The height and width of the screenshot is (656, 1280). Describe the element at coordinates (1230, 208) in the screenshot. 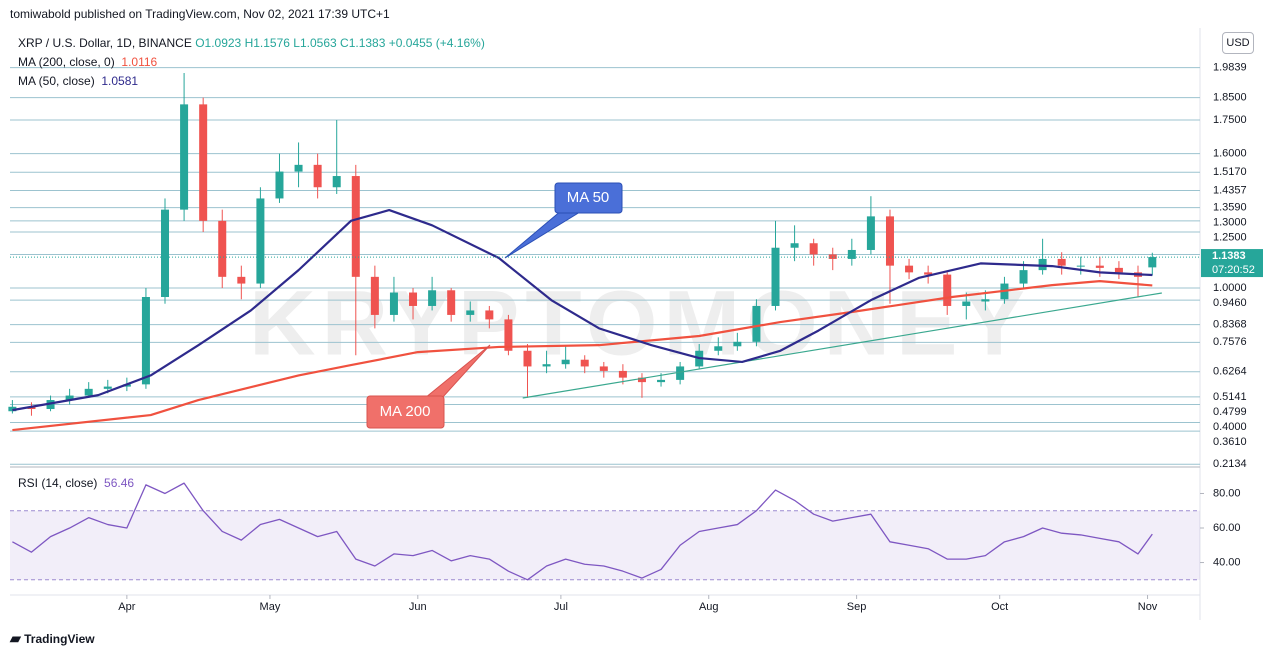

I see `price-tick-label: 1.3590` at that location.